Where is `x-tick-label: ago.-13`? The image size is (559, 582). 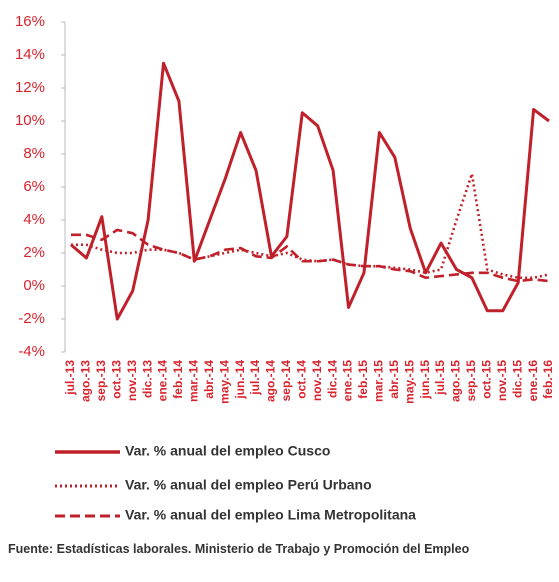 x-tick-label: ago.-13 is located at coordinates (86, 381).